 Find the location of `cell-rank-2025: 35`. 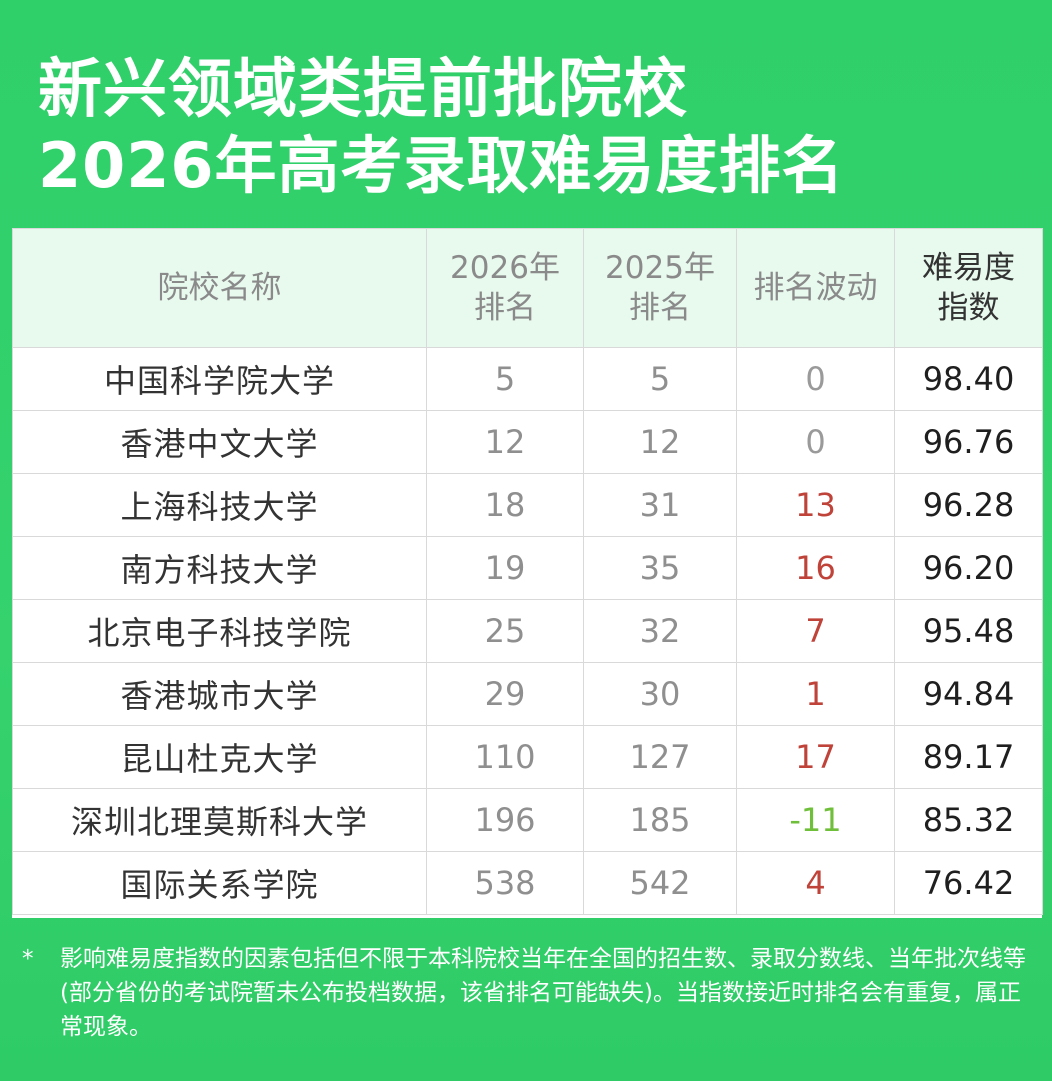

cell-rank-2025: 35 is located at coordinates (660, 568).